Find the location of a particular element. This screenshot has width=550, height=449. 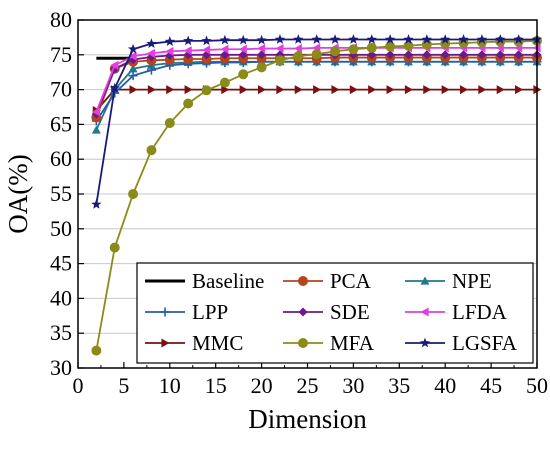

x-axis-label: Dimension is located at coordinates (307, 419).